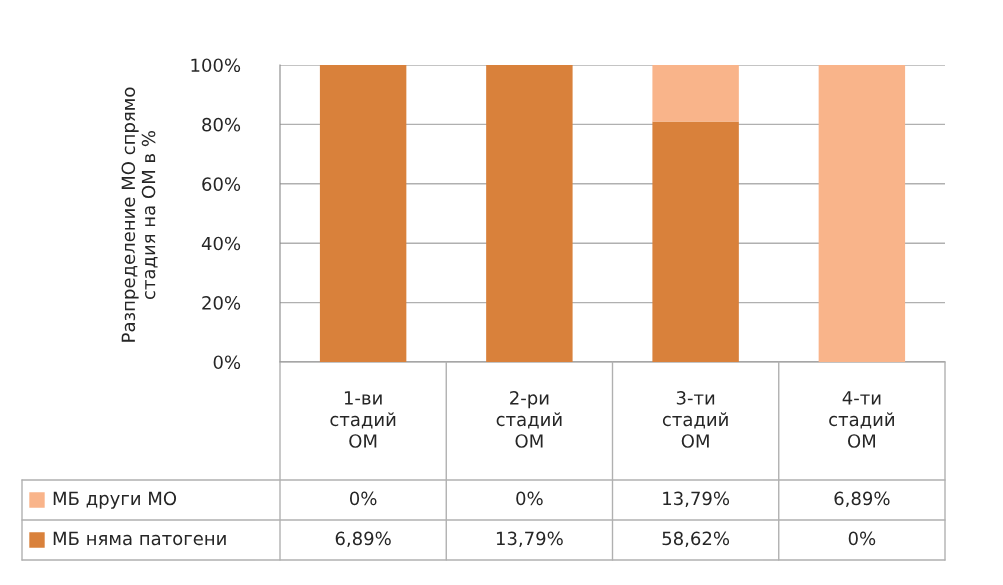  Describe the element at coordinates (227, 362) in the screenshot. I see `y-tick-label: 0%` at that location.